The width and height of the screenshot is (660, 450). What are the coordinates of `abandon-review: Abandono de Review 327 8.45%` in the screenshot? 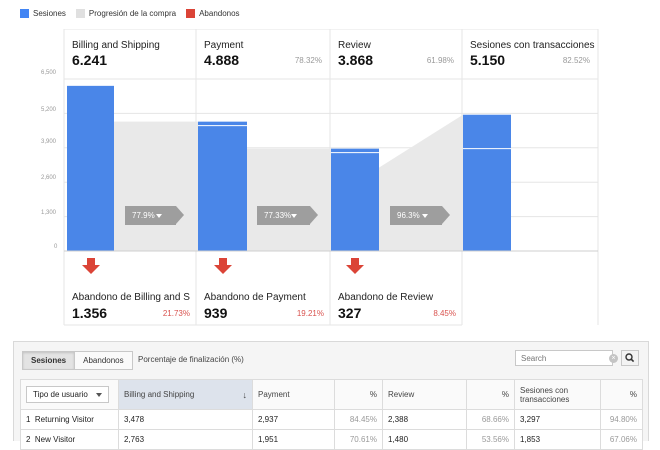 It's located at (396, 303).